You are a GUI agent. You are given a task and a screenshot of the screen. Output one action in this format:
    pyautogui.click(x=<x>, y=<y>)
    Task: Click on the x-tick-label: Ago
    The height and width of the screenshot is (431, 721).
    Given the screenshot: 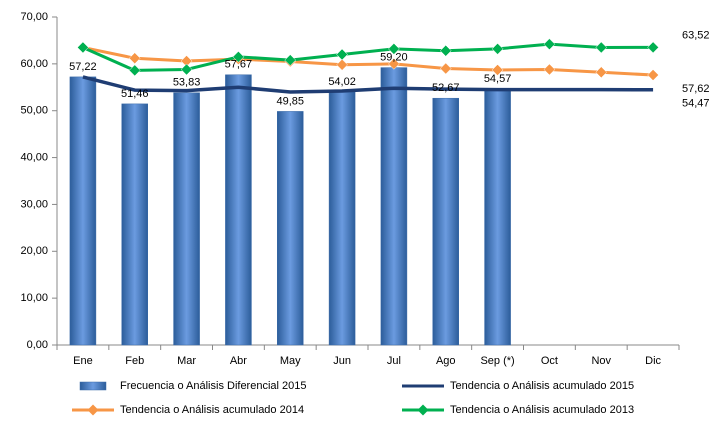 What is the action you would take?
    pyautogui.click(x=446, y=361)
    